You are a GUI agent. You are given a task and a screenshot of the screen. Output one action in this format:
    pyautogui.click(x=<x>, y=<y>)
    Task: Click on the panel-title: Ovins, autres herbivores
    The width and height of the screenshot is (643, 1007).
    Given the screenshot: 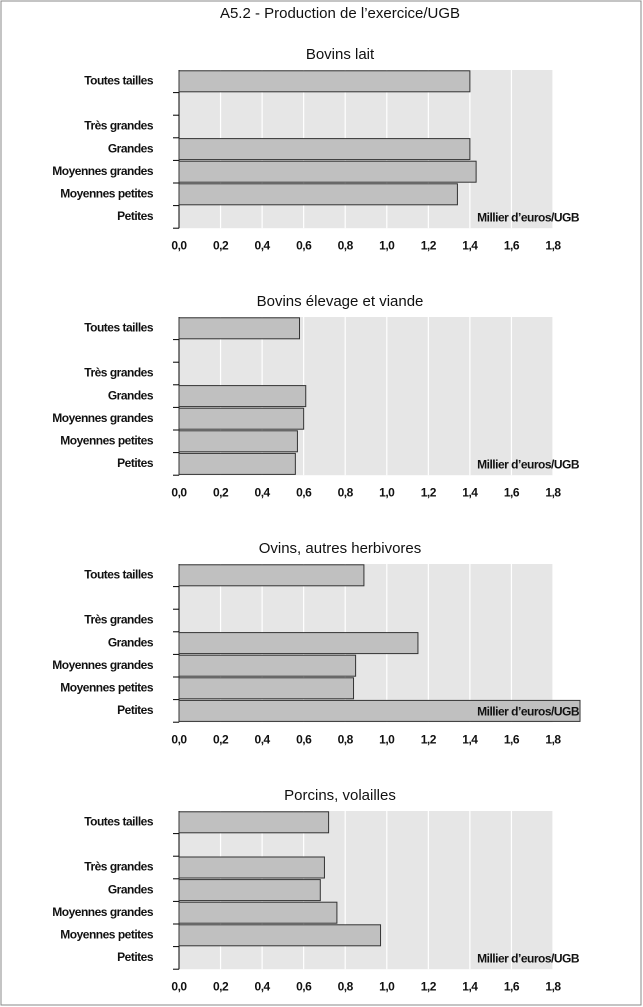 What is the action you would take?
    pyautogui.click(x=340, y=548)
    